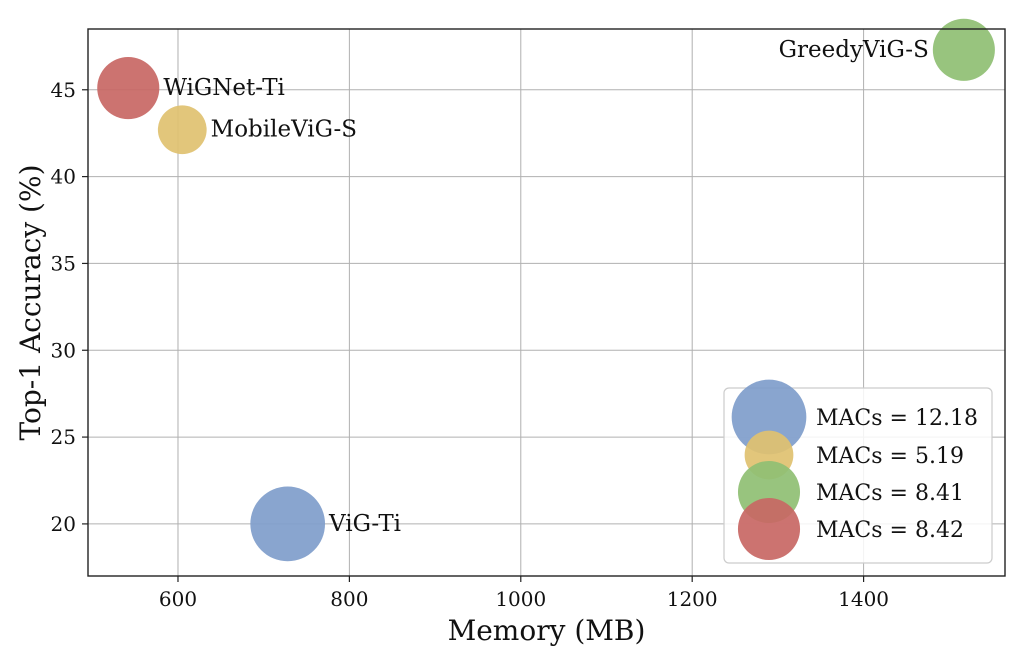 This screenshot has height=655, width=1034. Describe the element at coordinates (854, 50) in the screenshot. I see `point-label: GreedyViG-S` at that location.